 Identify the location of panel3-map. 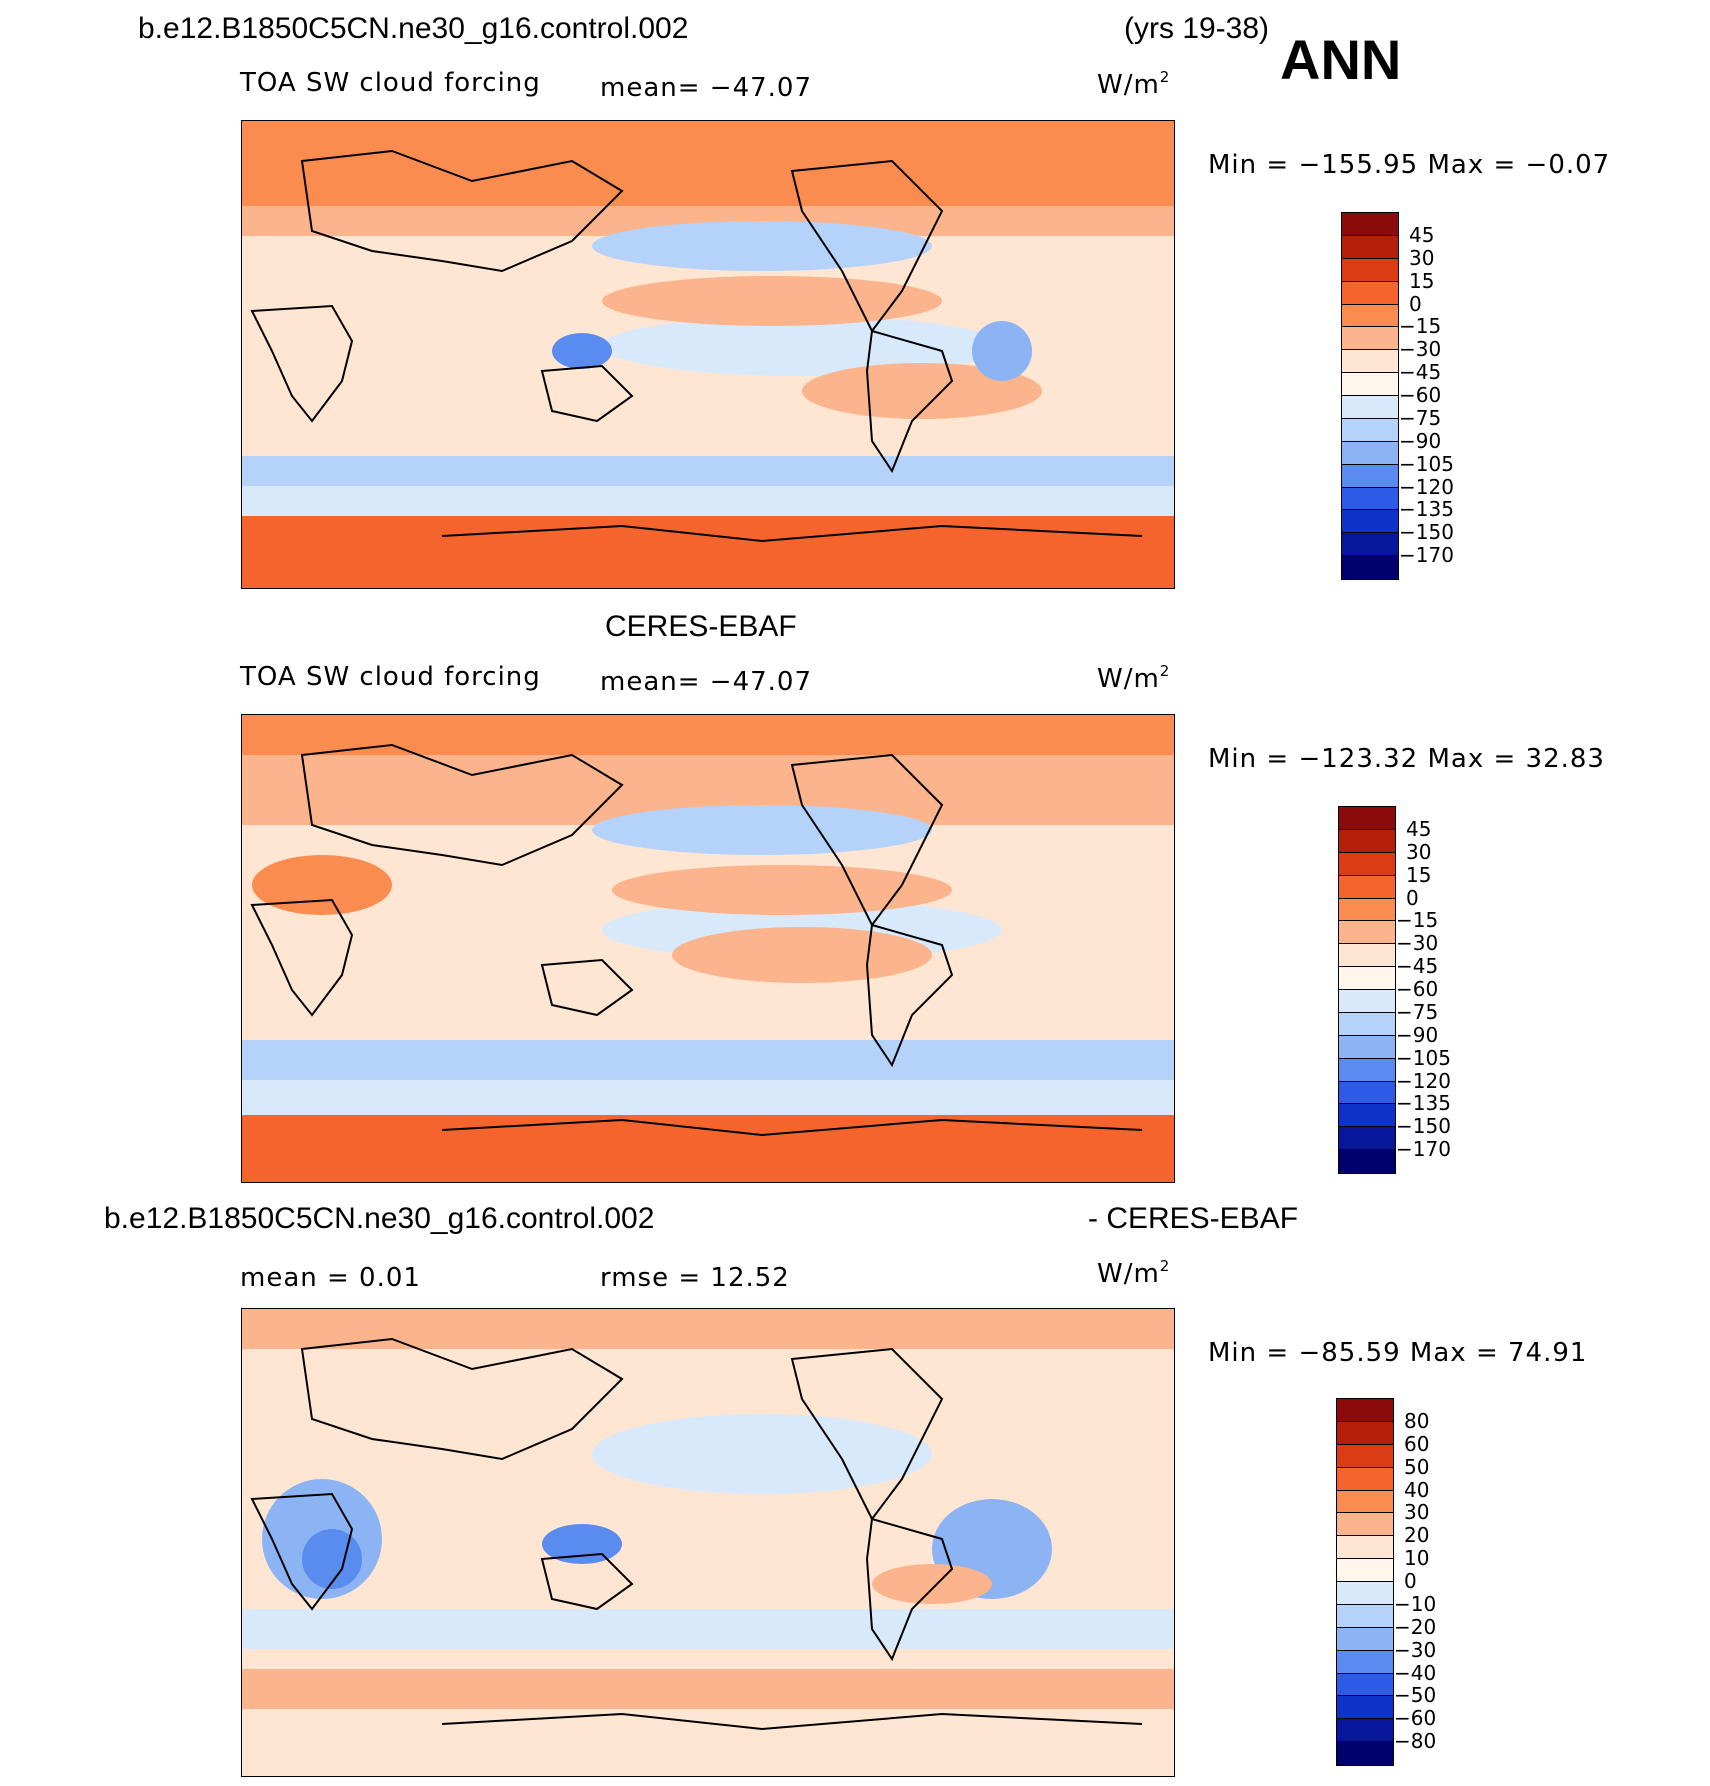
(708, 1542).